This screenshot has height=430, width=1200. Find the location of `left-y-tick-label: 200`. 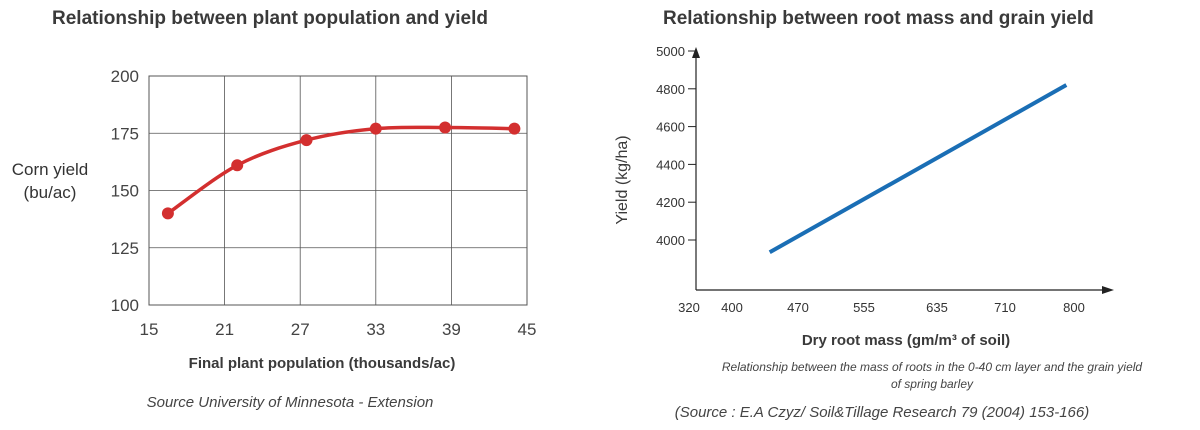

left-y-tick-label: 200 is located at coordinates (125, 76).